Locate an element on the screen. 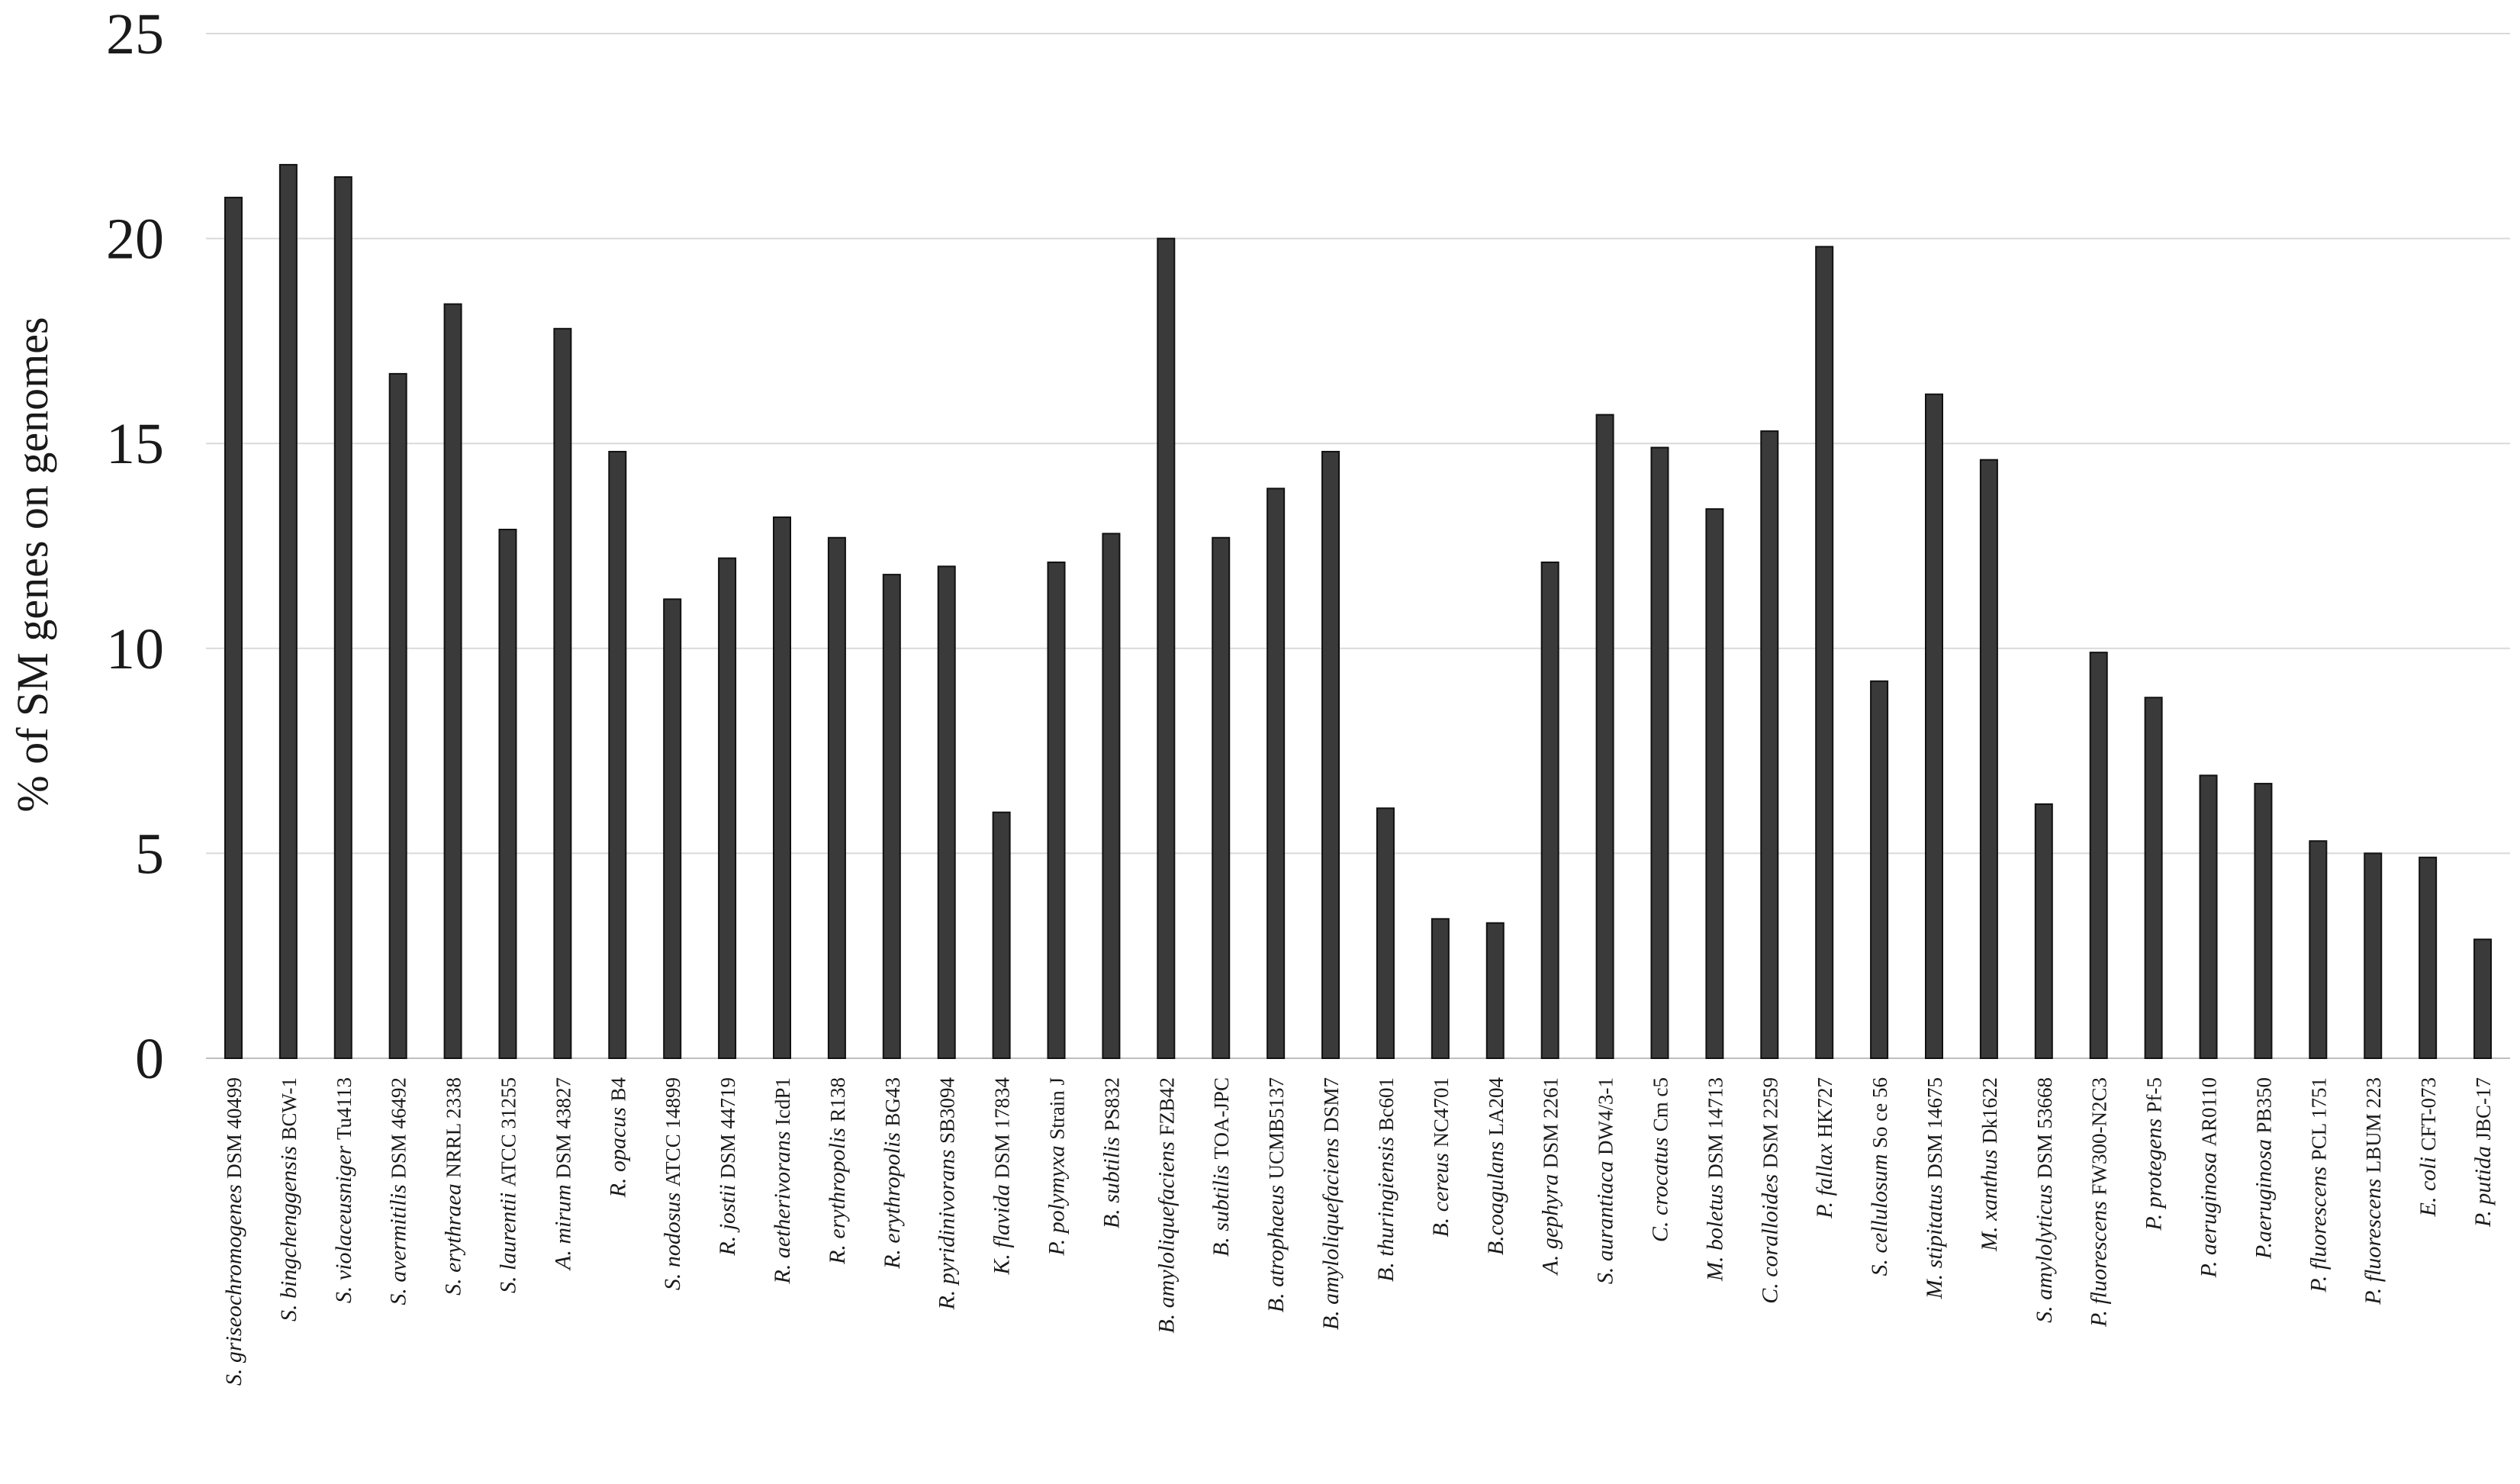  y-tick-label: 25 is located at coordinates (135, 34).